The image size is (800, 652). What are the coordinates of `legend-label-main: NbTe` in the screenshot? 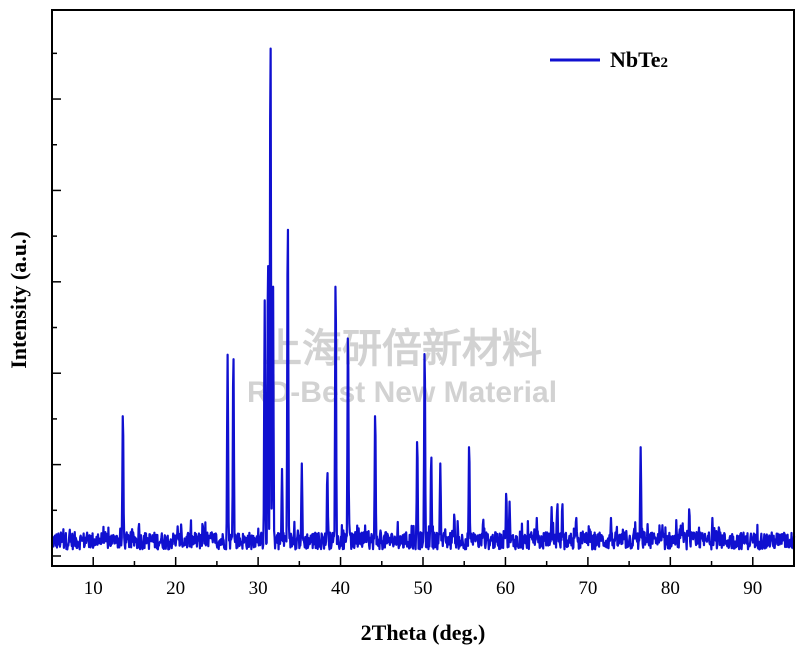 It's located at (635, 59).